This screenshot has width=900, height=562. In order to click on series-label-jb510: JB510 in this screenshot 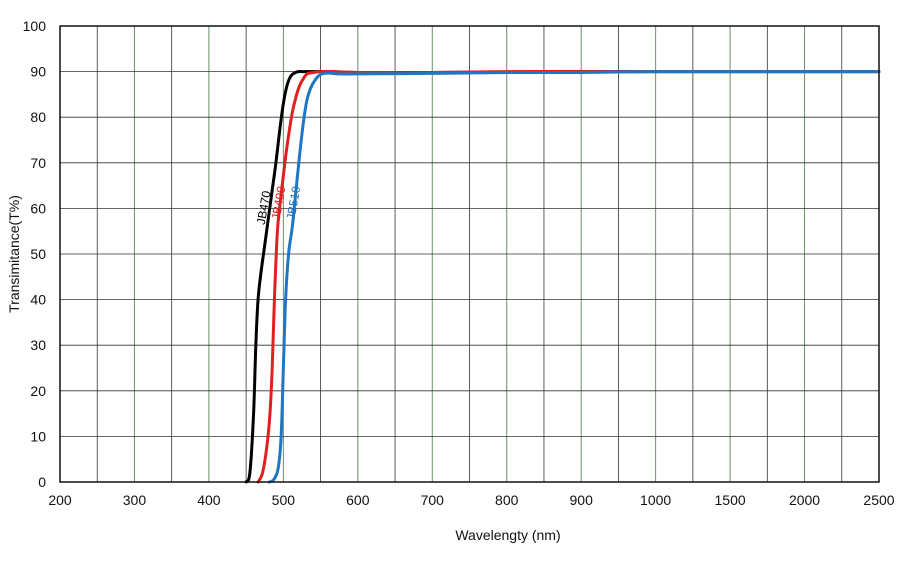, I will do `click(294, 203)`.